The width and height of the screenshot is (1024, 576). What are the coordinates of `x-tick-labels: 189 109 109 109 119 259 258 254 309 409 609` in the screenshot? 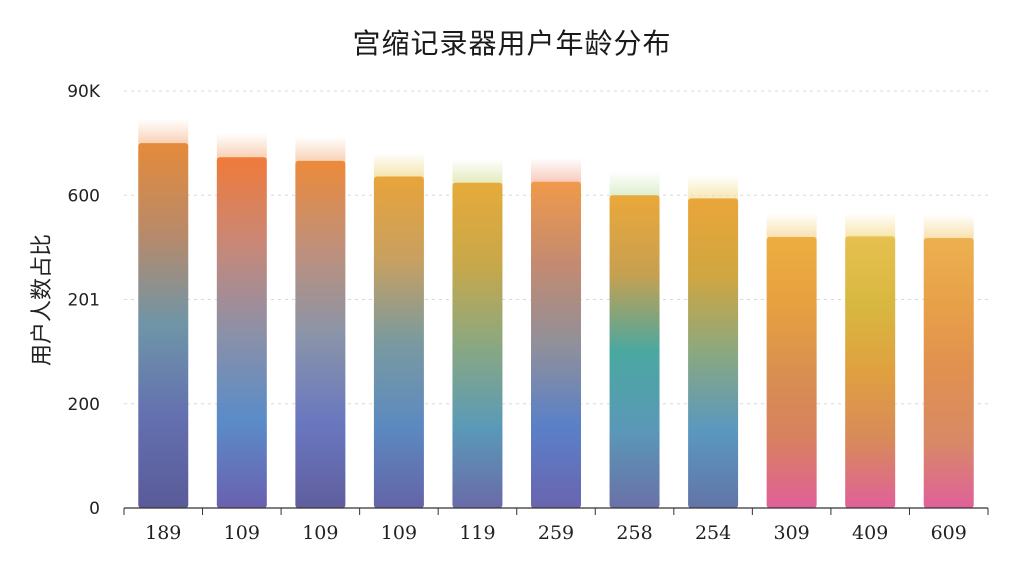 It's located at (556, 533).